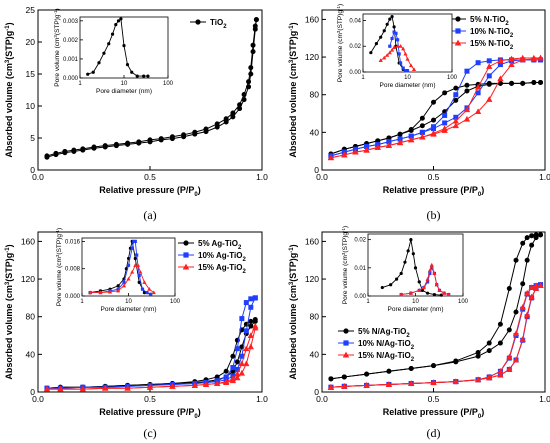 Image resolution: width=550 pixels, height=443 pixels. What do you see at coordinates (368, 302) in the screenshot?
I see `inset-x-tick-label: 1` at bounding box center [368, 302].